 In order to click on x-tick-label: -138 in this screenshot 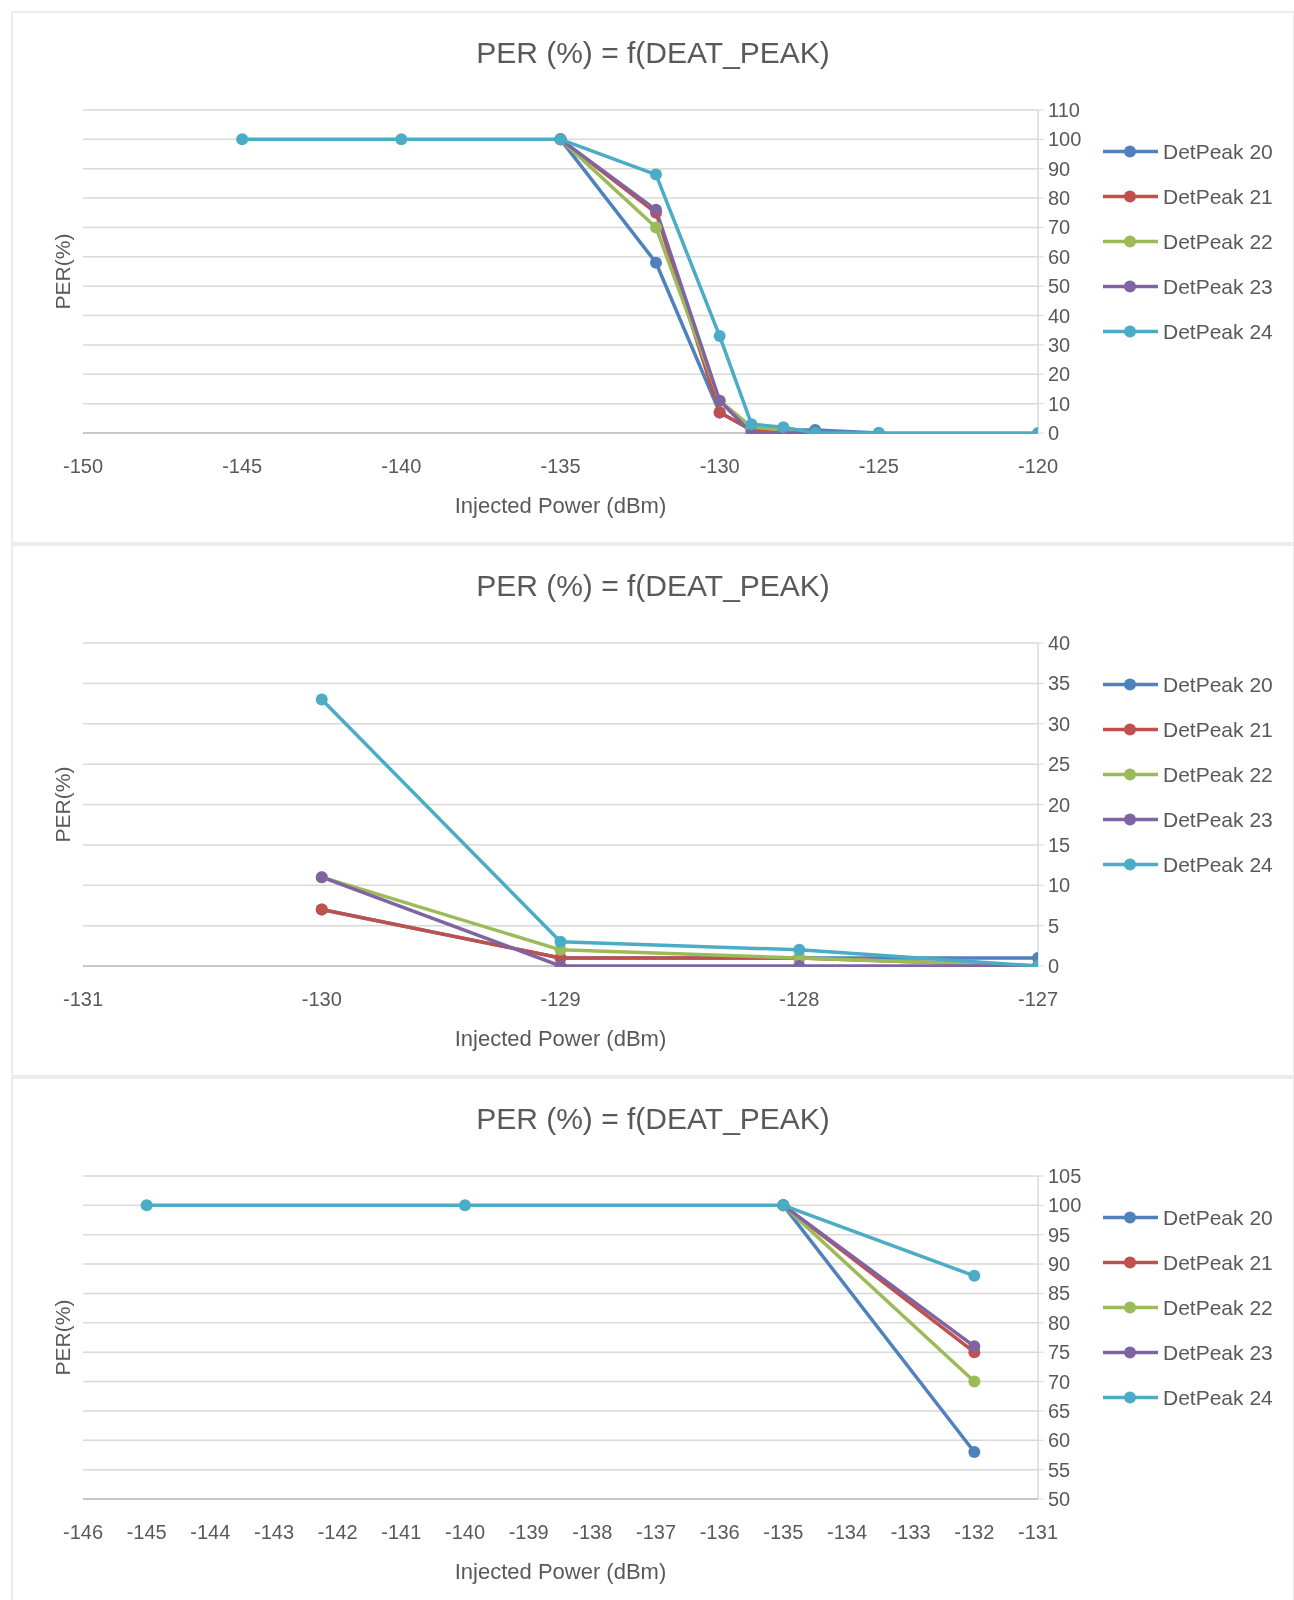, I will do `click(592, 1532)`.